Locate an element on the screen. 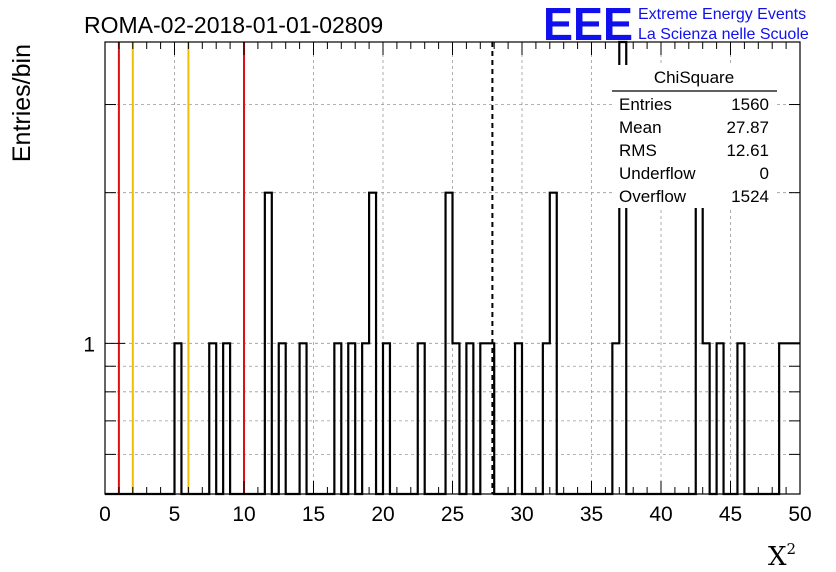 This screenshot has width=836, height=572. stats-box-background is located at coordinates (694, 136).